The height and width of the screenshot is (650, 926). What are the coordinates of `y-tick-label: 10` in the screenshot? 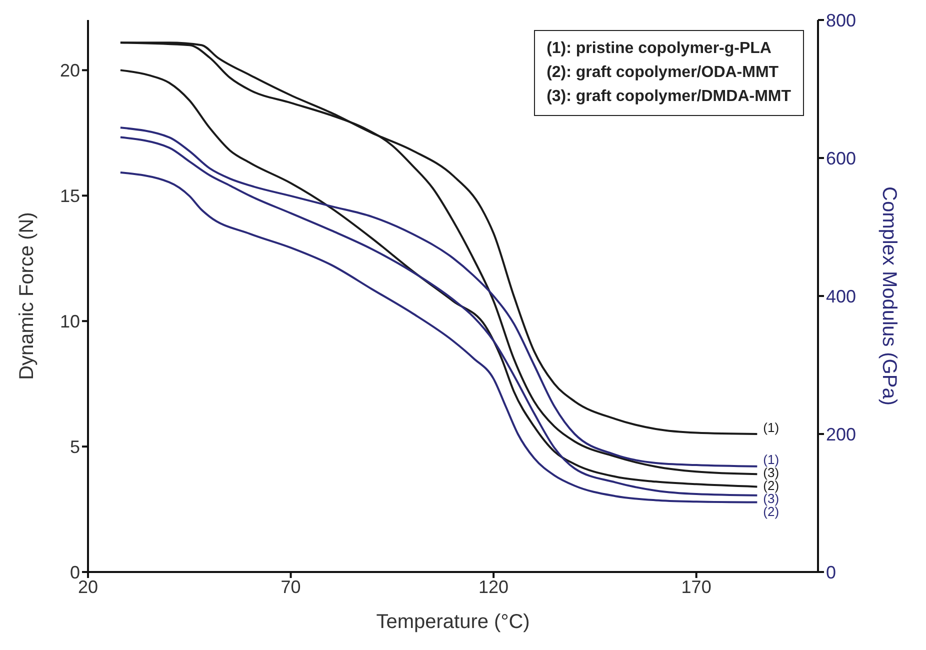 It's located at (70, 321).